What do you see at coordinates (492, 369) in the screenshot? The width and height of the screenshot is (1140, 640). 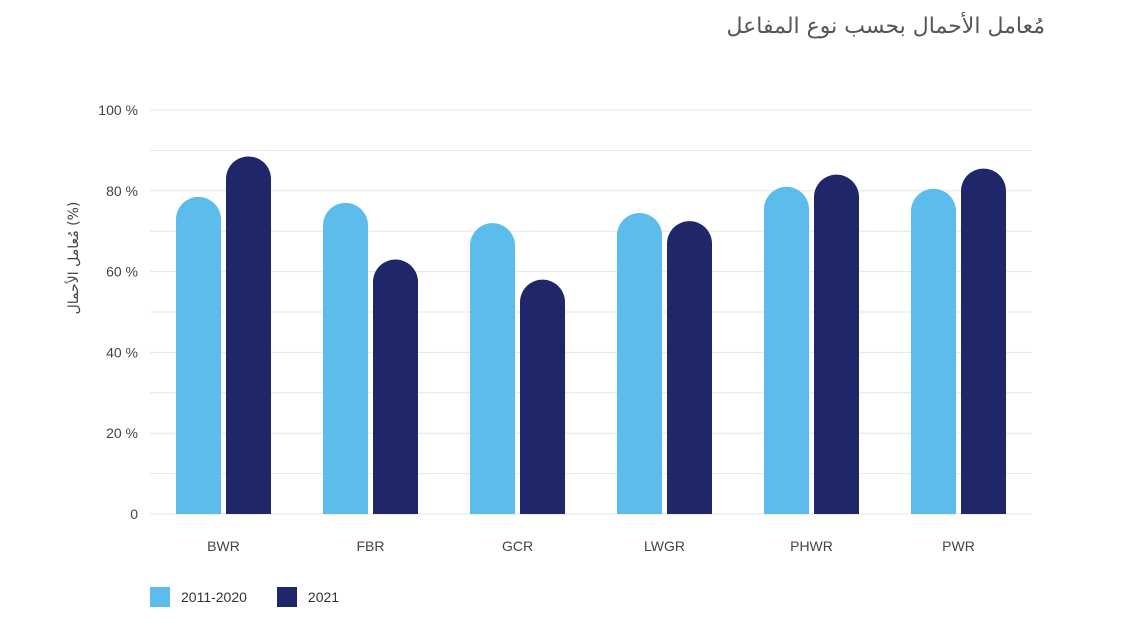 I see `bar-gcr-2011-2020` at bounding box center [492, 369].